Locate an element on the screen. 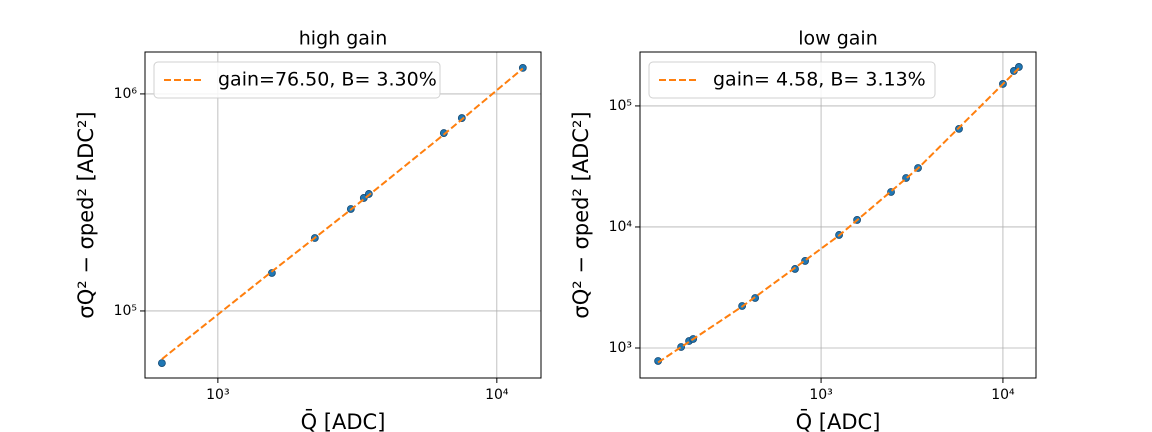  y-tick-label: 10³ is located at coordinates (620, 348).